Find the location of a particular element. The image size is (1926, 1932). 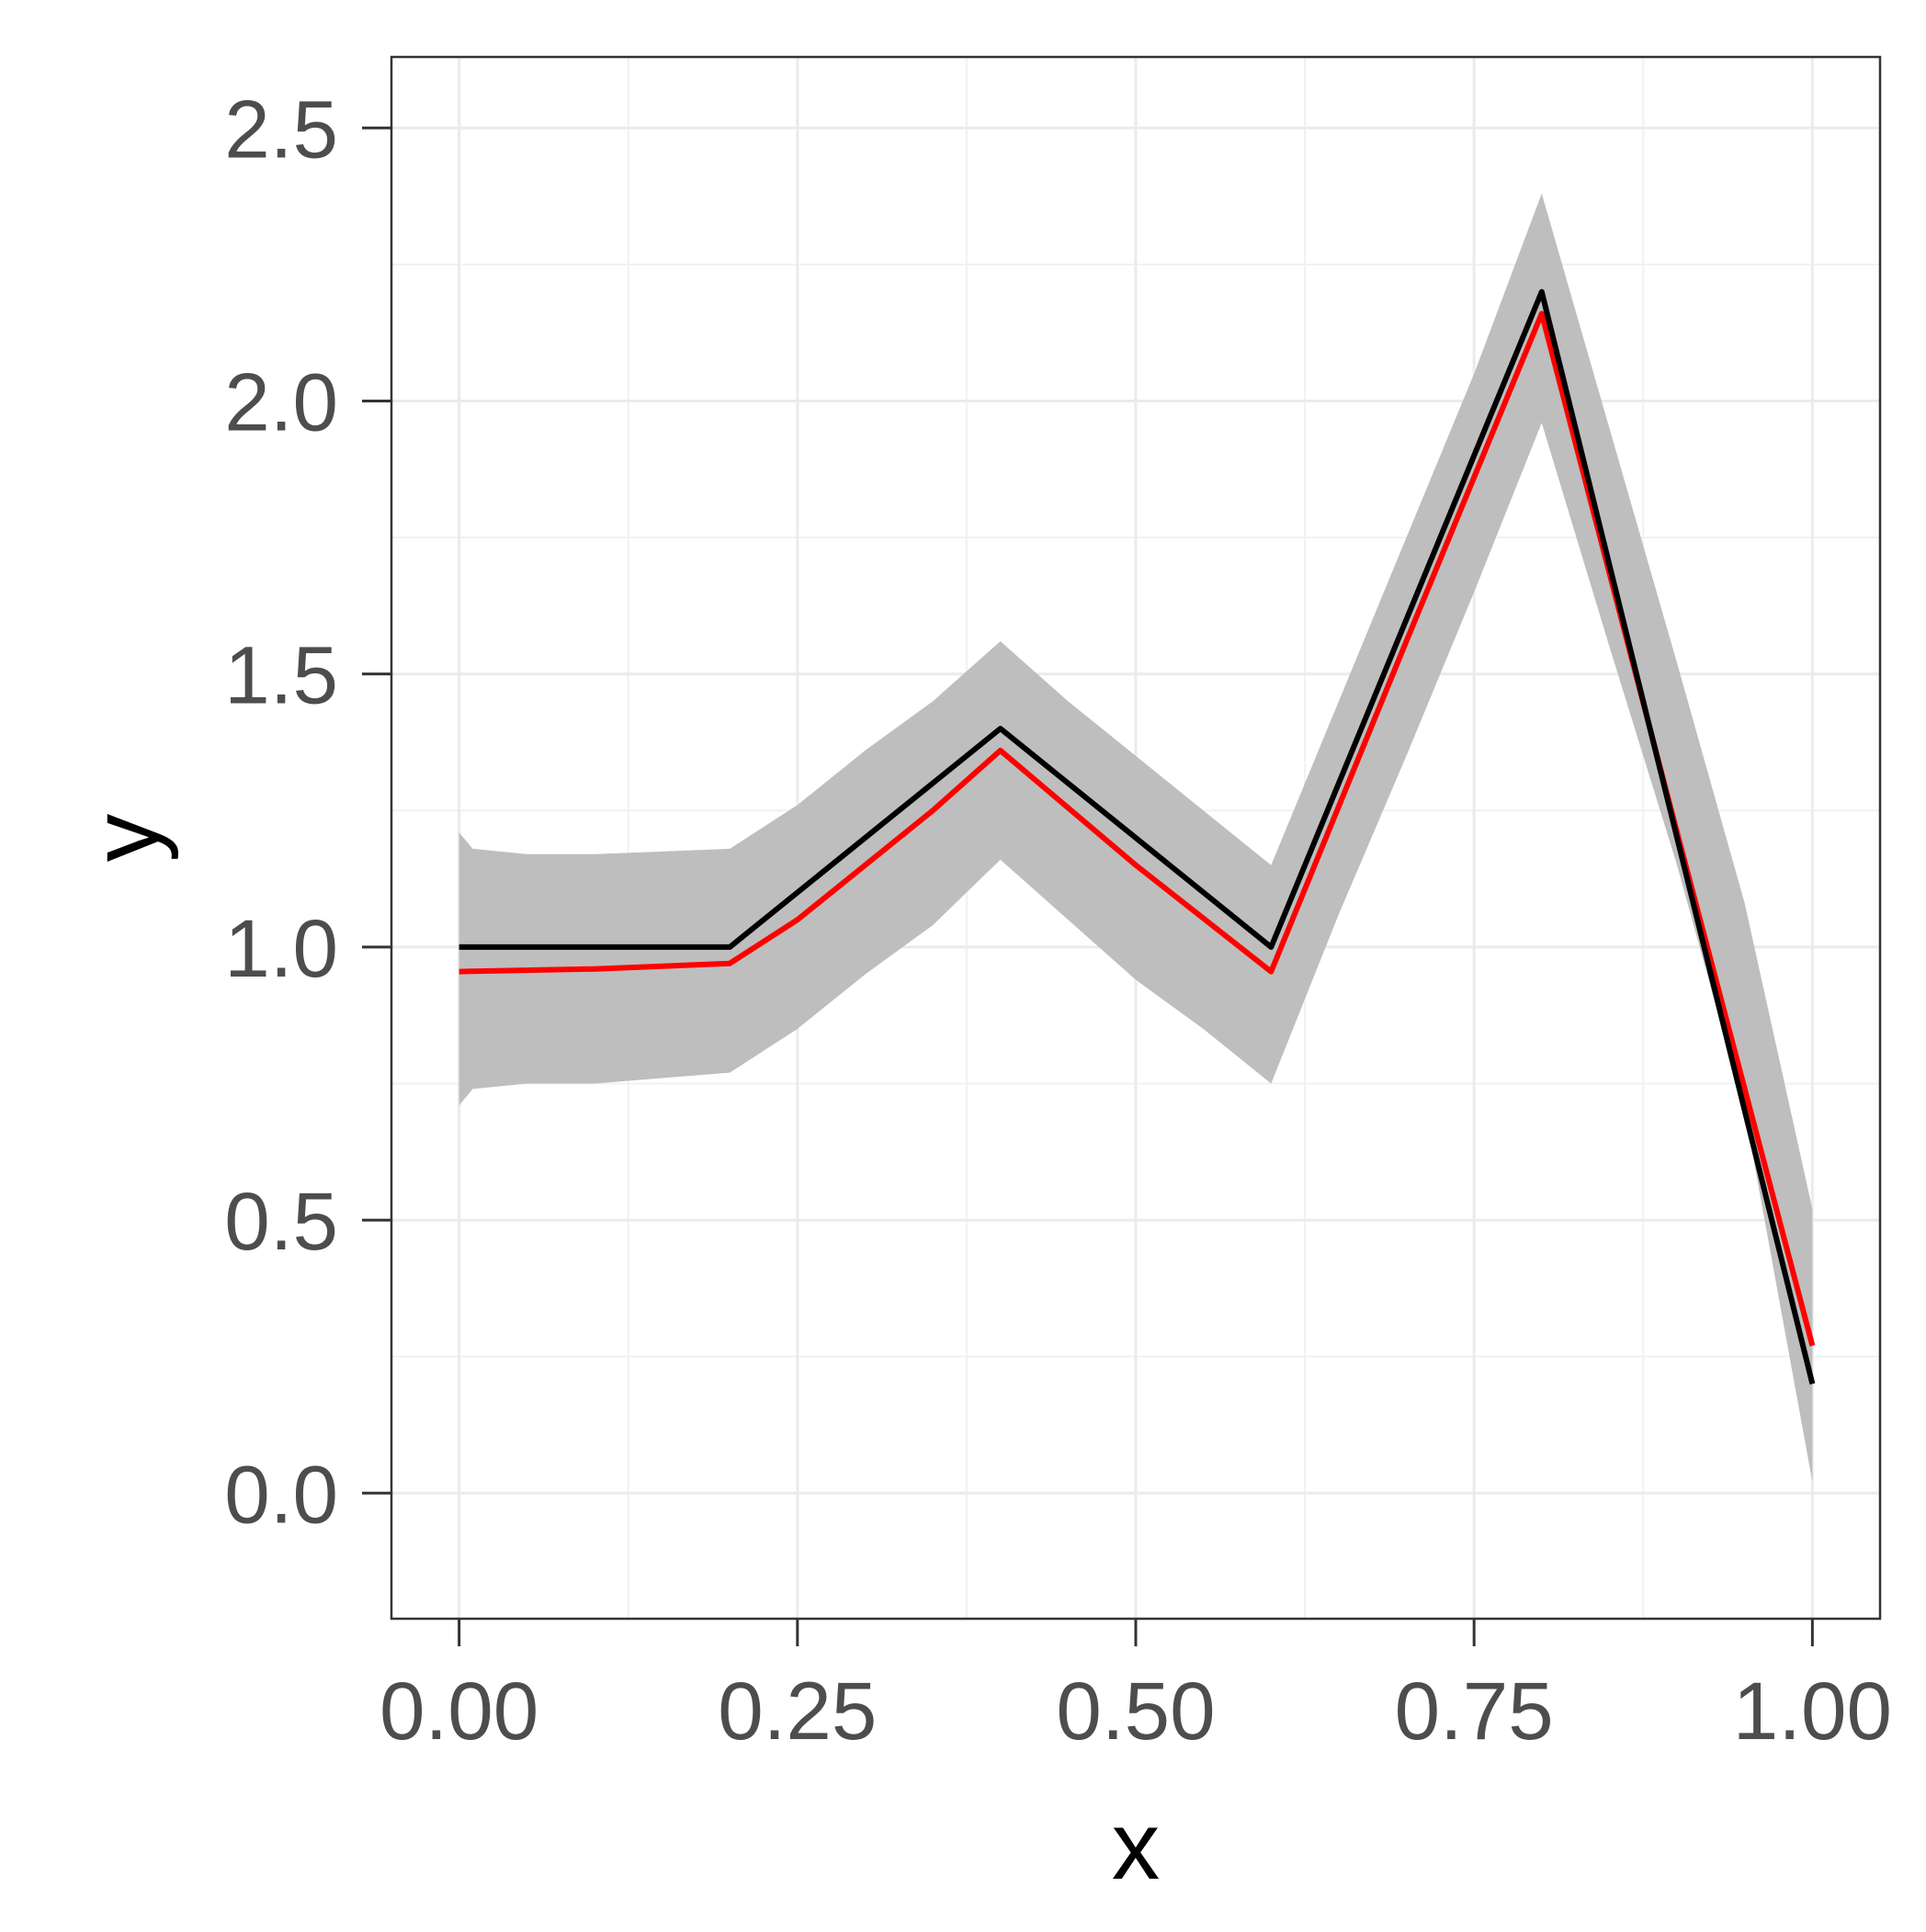

x-tick-label: 0.25 is located at coordinates (797, 1711).